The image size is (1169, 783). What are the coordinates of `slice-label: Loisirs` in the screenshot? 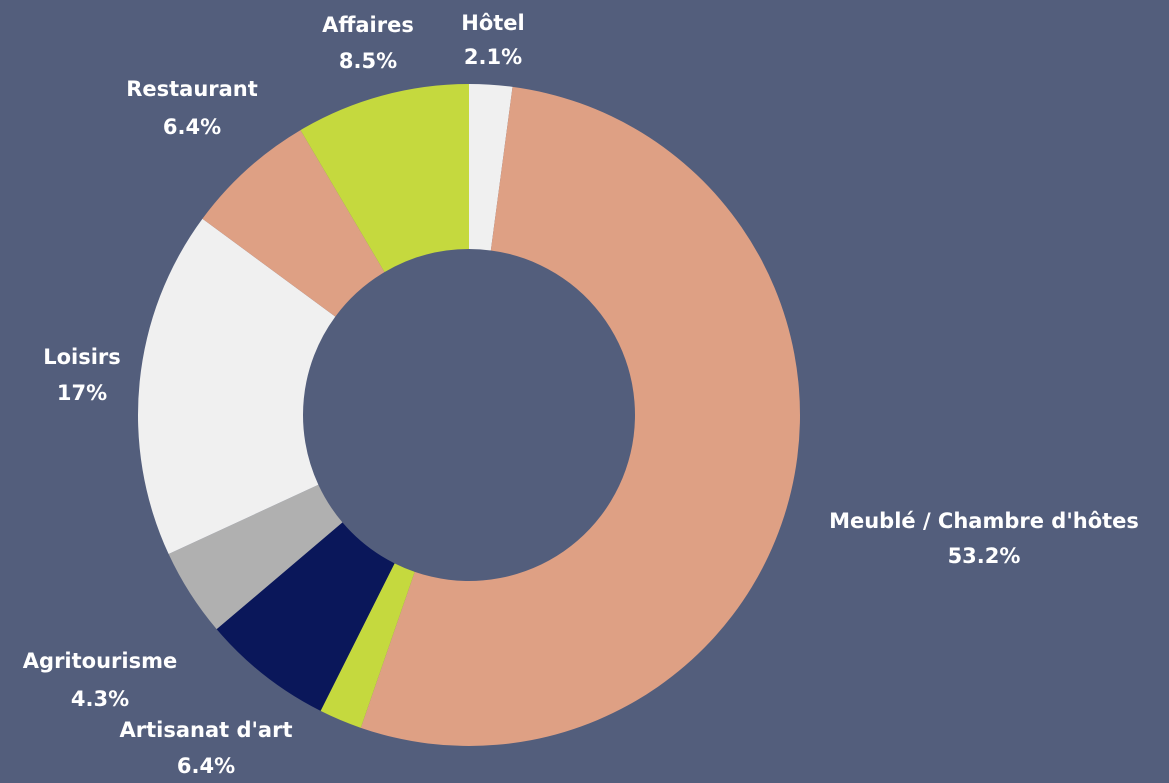 It's located at (82, 357).